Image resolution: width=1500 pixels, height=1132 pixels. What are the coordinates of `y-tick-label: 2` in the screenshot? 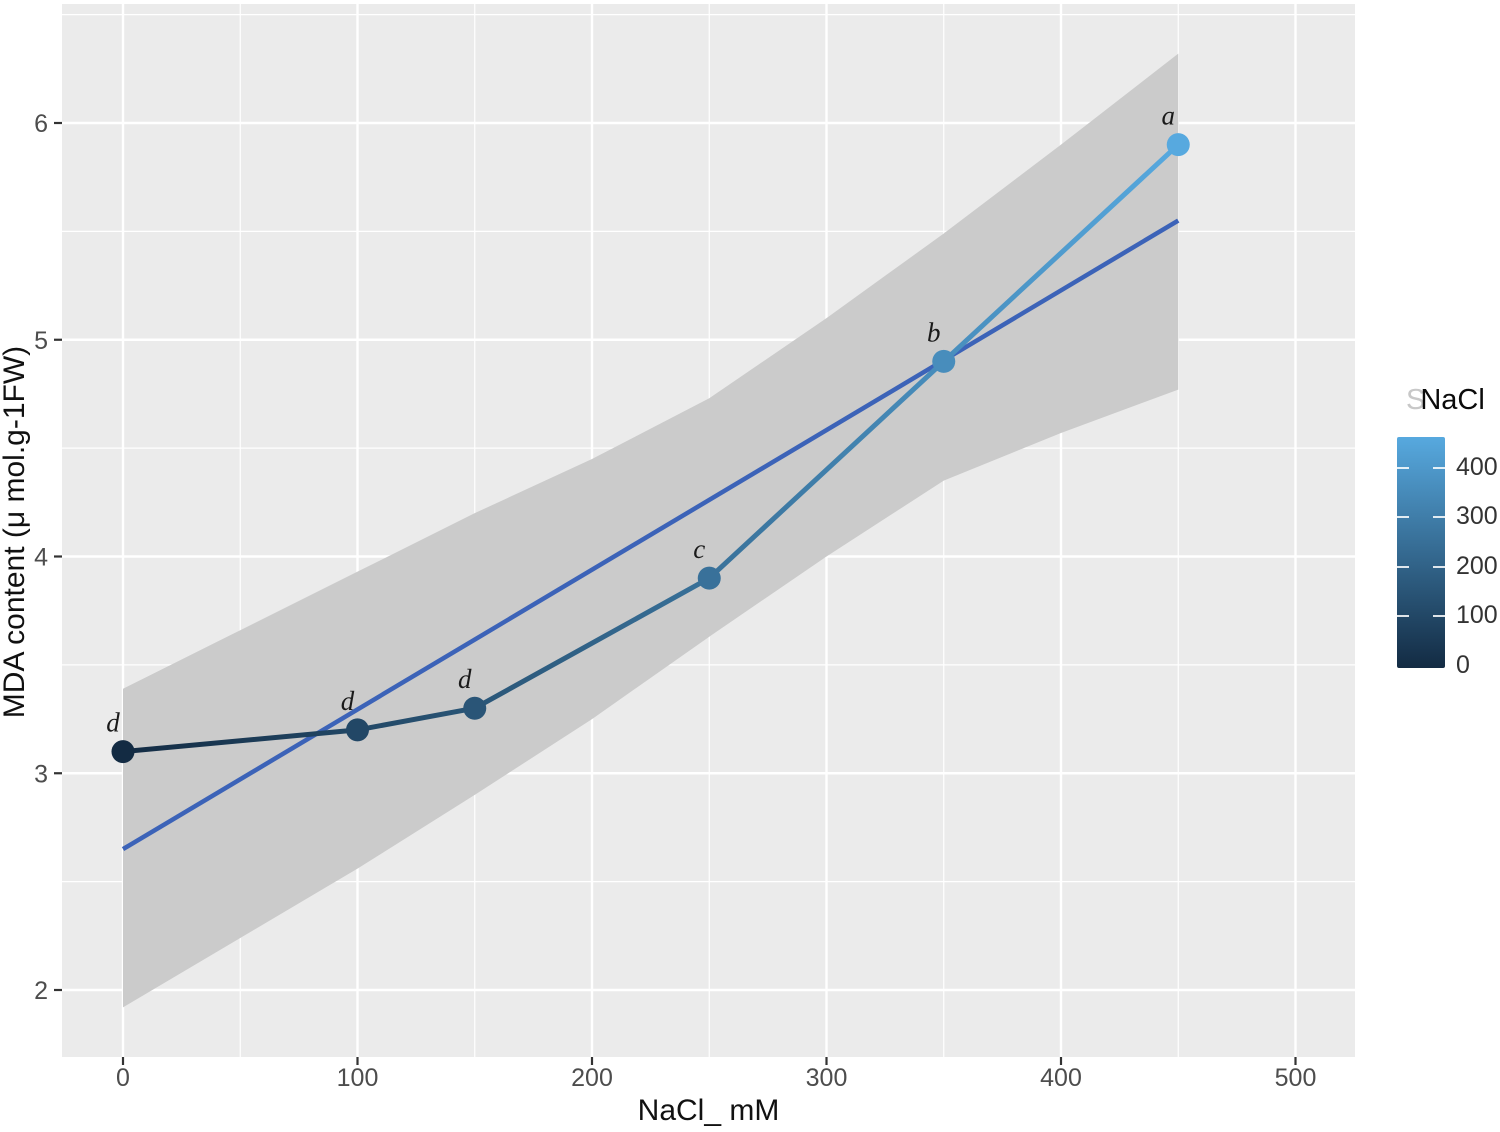 It's located at (41, 991).